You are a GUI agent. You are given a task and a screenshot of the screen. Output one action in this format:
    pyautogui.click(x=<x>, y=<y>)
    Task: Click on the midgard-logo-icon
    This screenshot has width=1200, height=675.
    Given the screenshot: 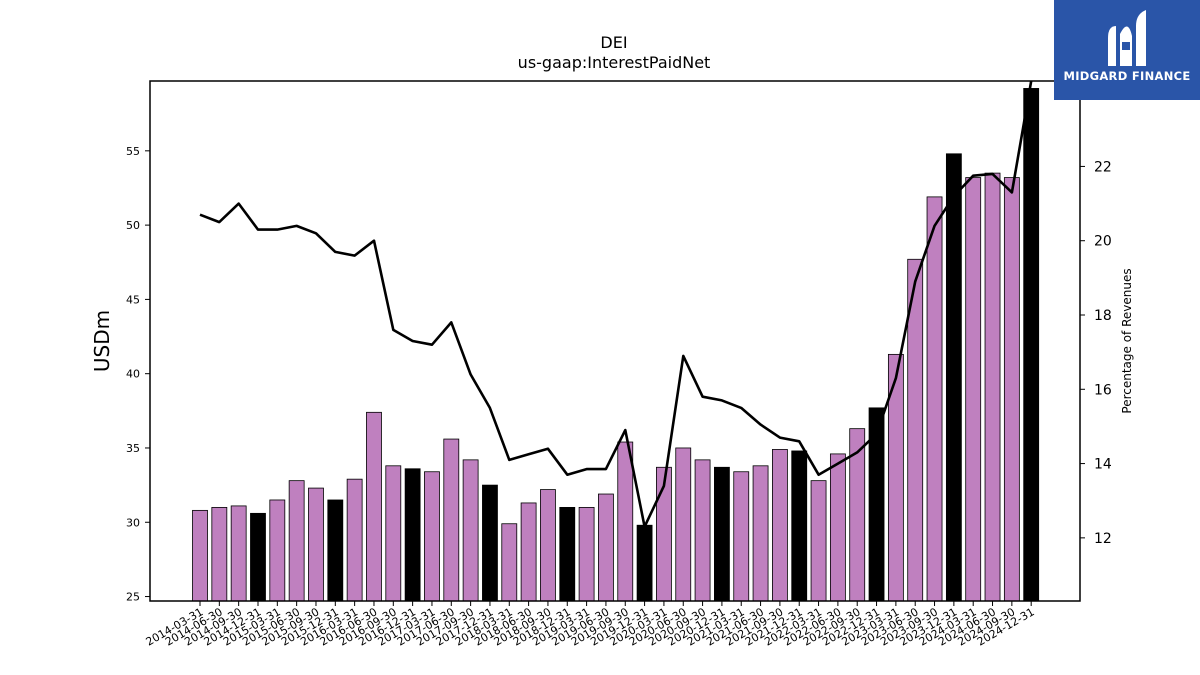 What is the action you would take?
    pyautogui.click(x=1127, y=38)
    